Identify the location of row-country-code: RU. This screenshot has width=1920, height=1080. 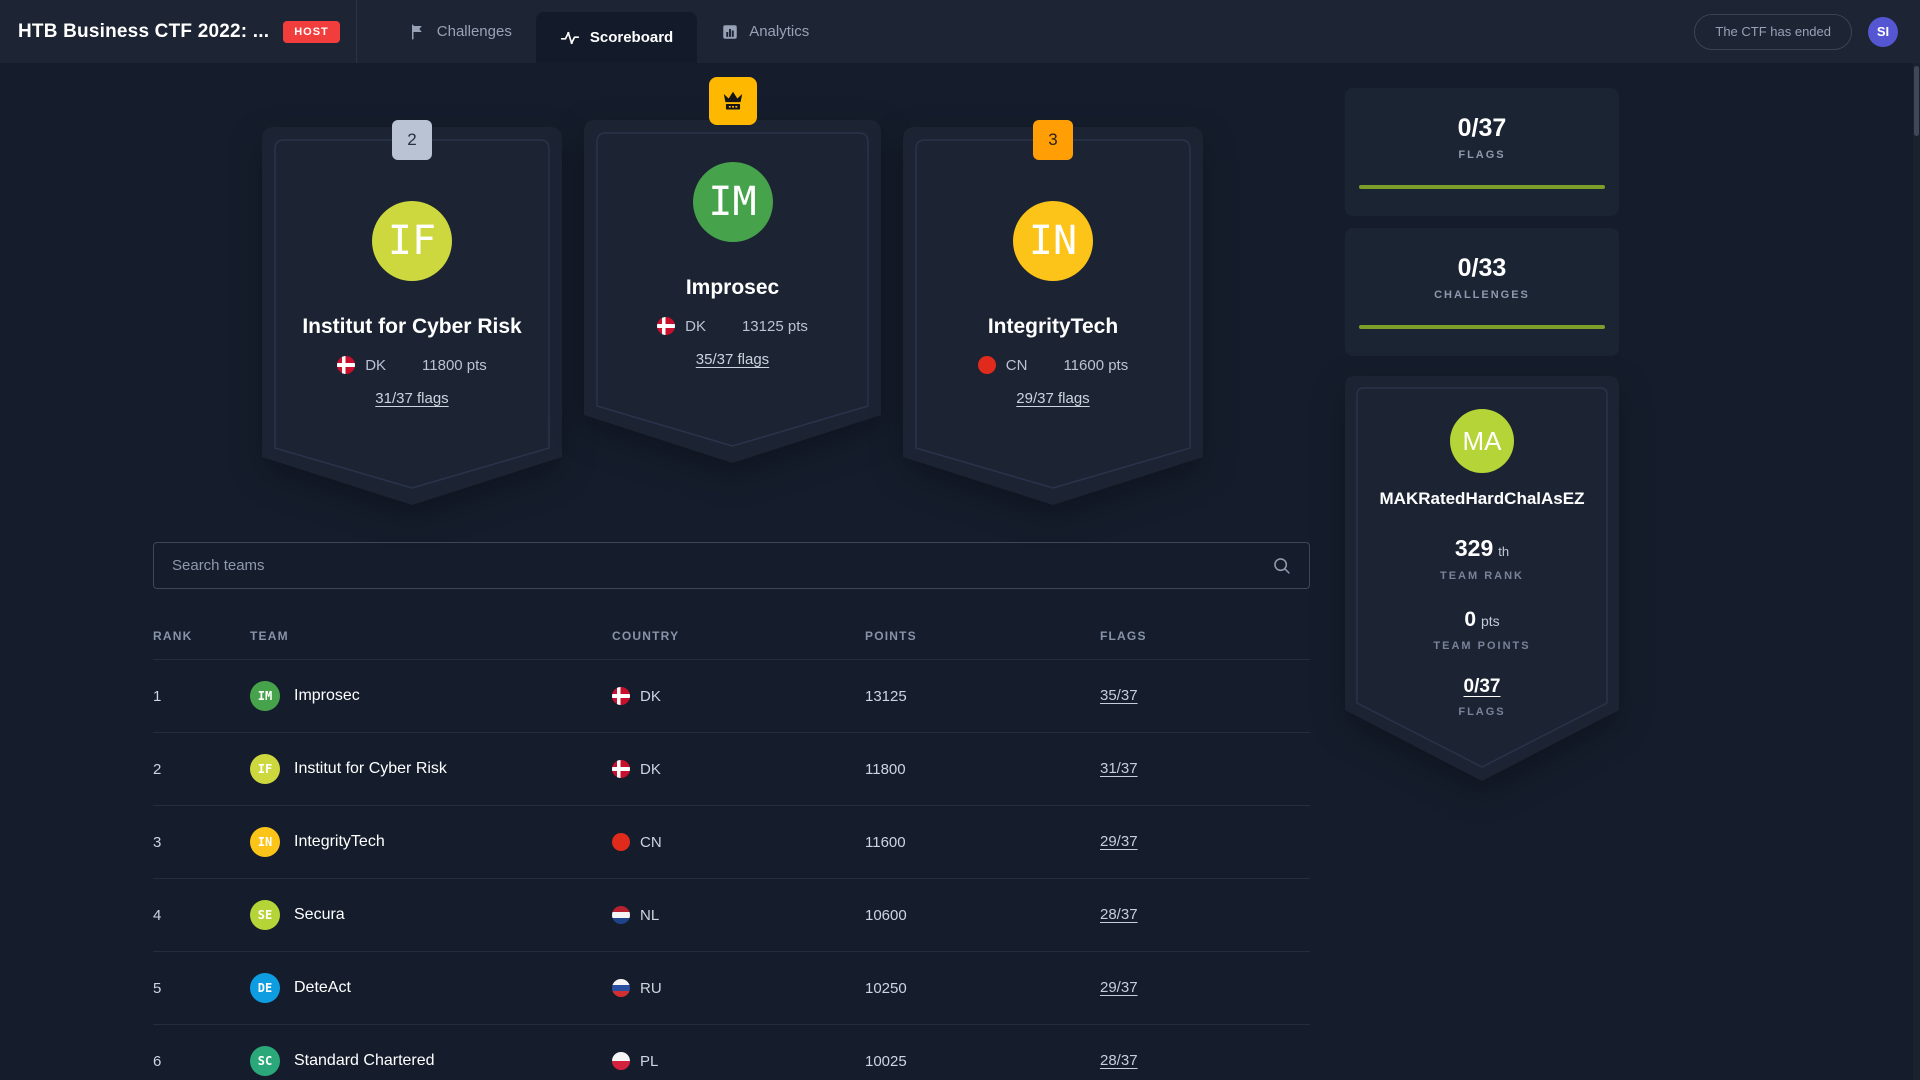
(651, 988).